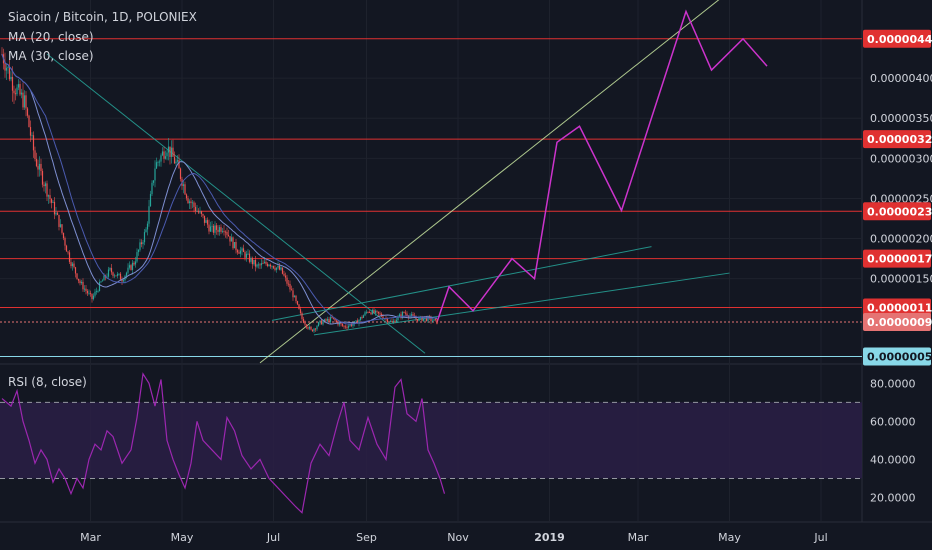 The image size is (932, 550). Describe the element at coordinates (901, 239) in the screenshot. I see `price-tick-label: 0.00000200` at that location.